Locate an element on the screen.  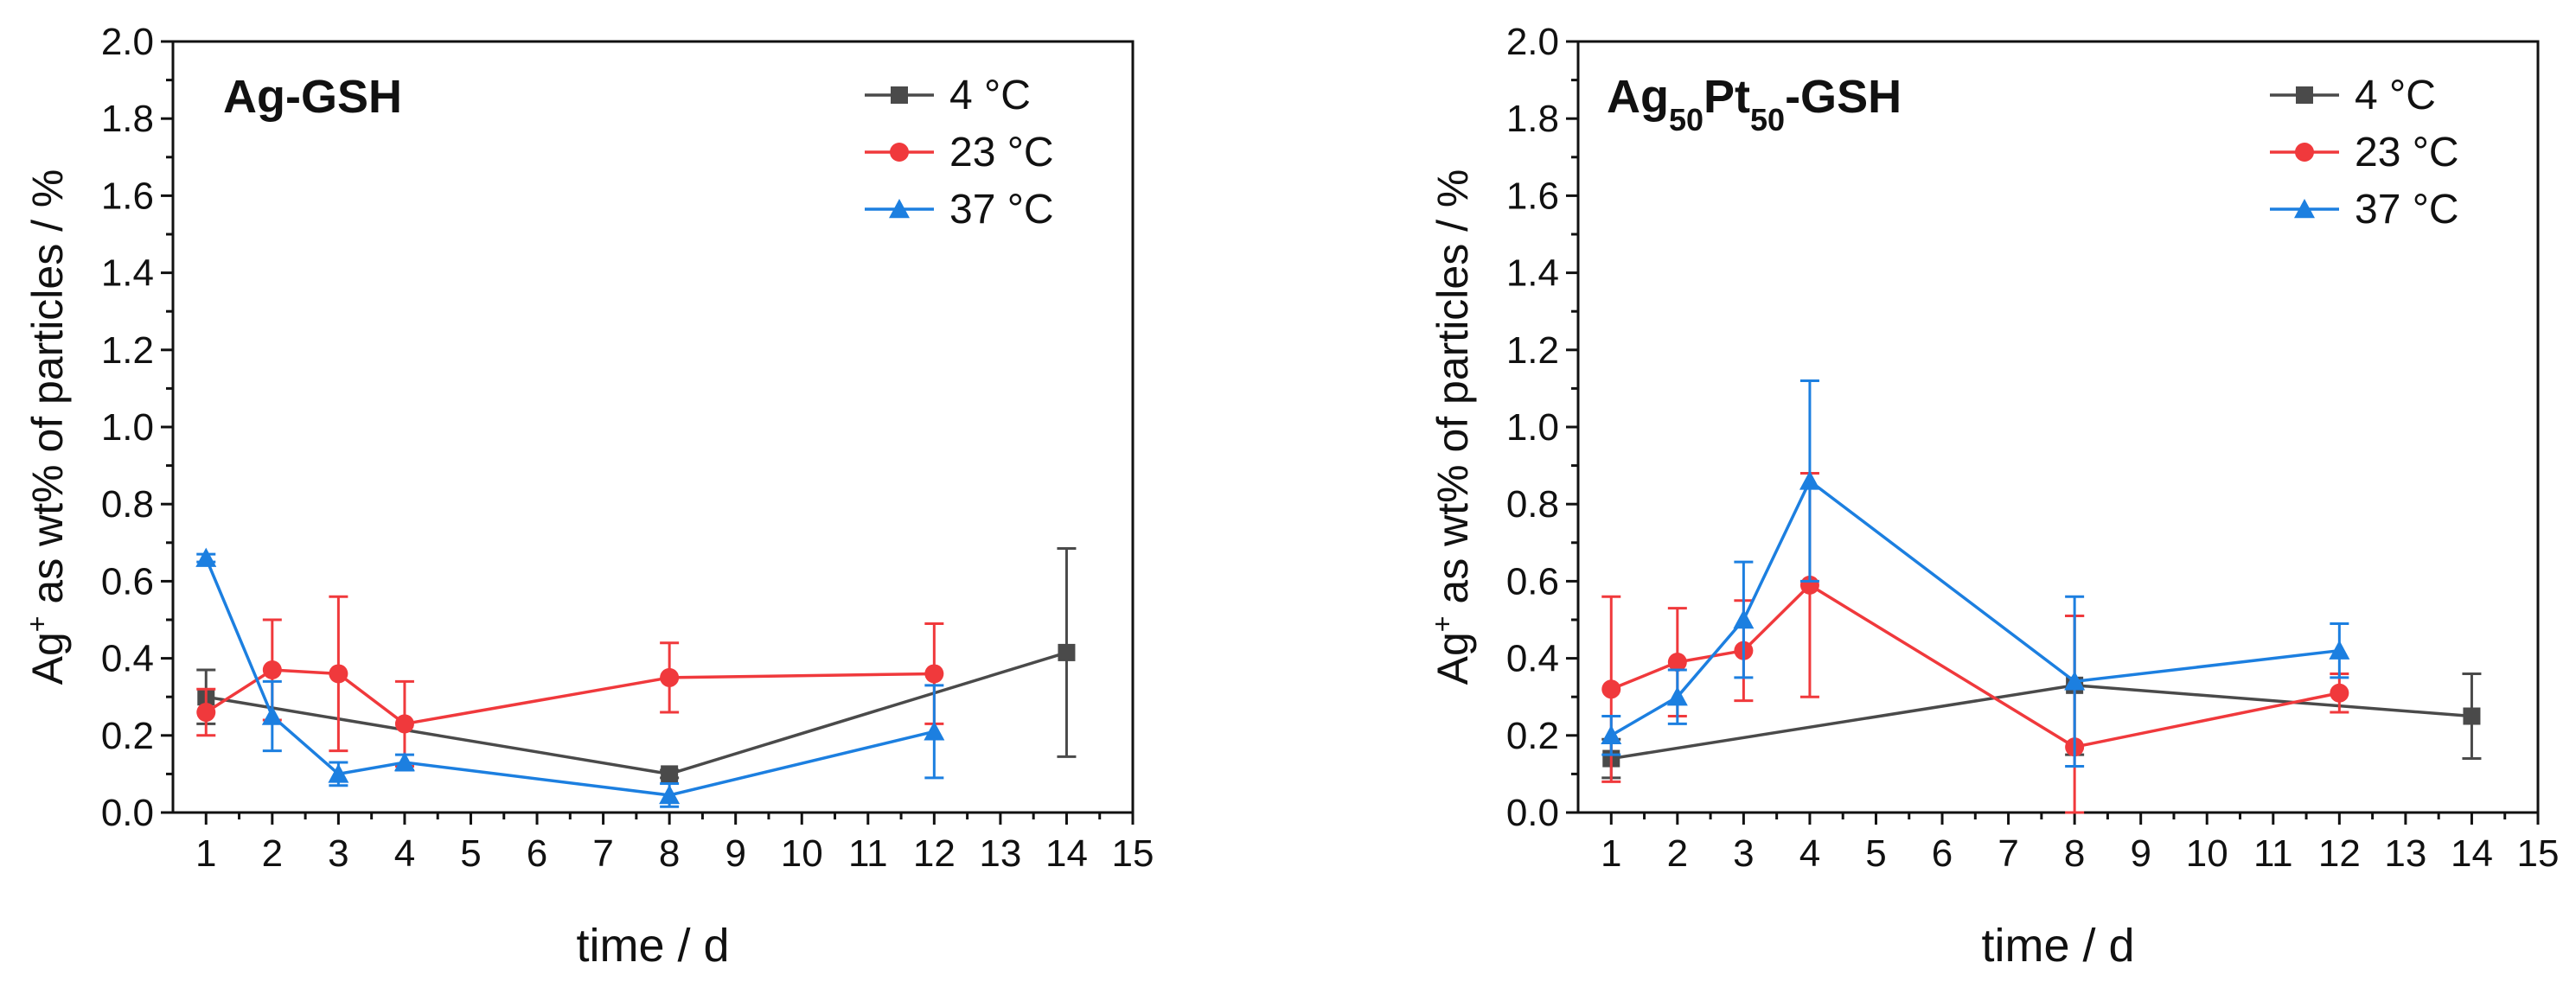
x-tick-label: 5 is located at coordinates (471, 853).